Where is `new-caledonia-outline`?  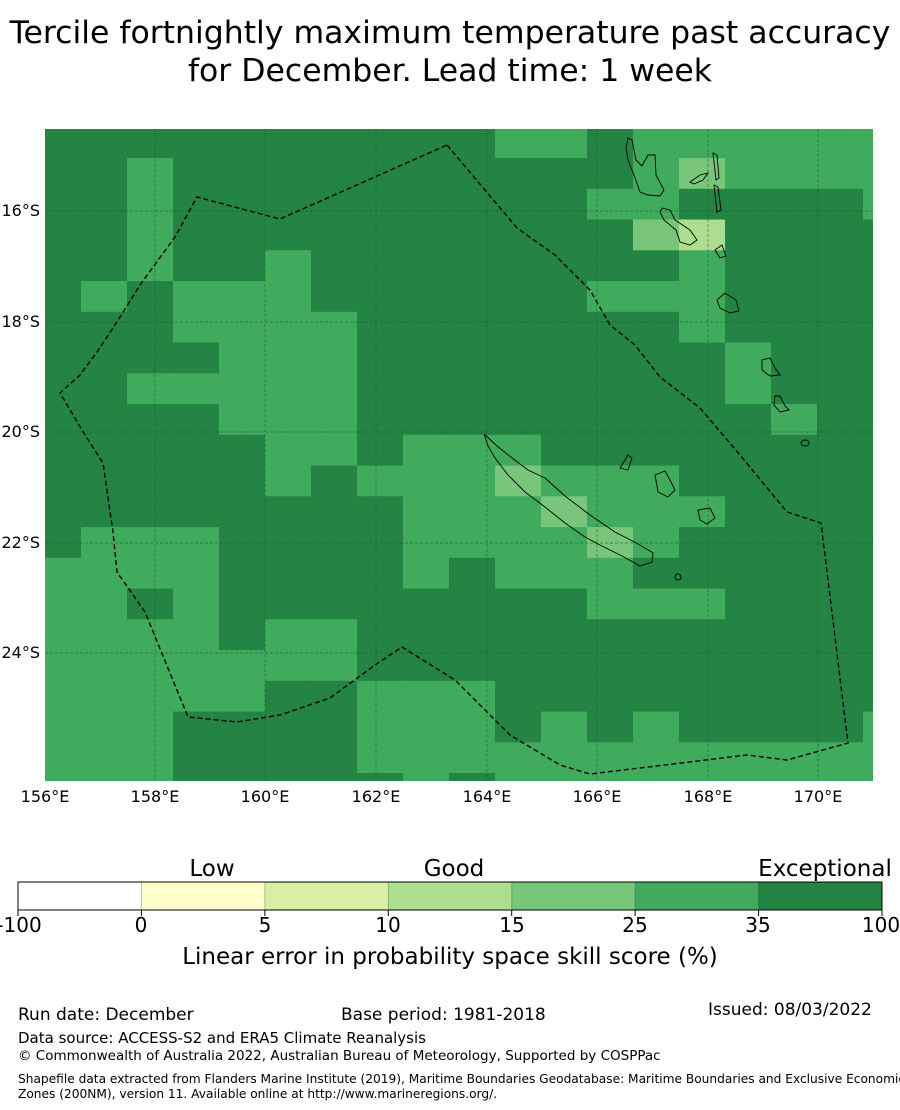
new-caledonia-outline is located at coordinates (568, 500).